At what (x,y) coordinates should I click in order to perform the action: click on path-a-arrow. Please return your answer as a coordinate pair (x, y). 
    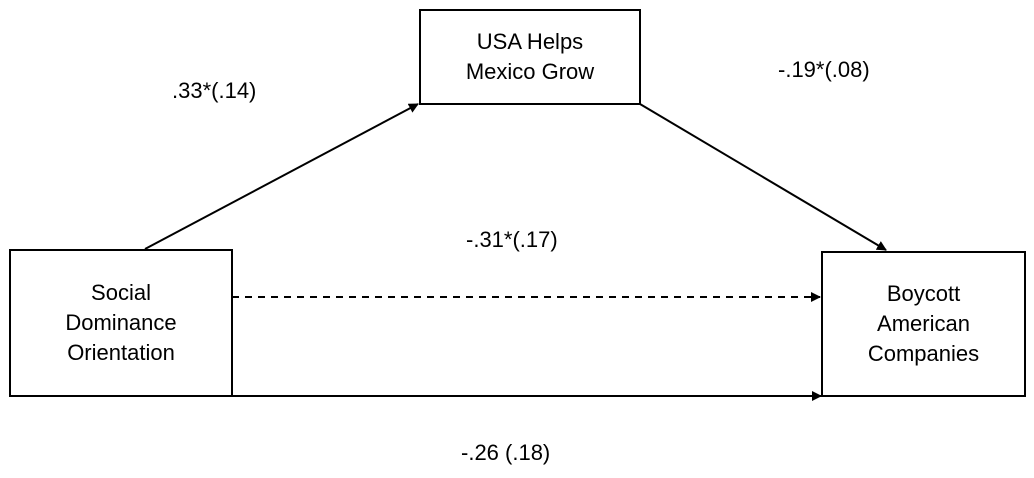
    Looking at the image, I should click on (281, 176).